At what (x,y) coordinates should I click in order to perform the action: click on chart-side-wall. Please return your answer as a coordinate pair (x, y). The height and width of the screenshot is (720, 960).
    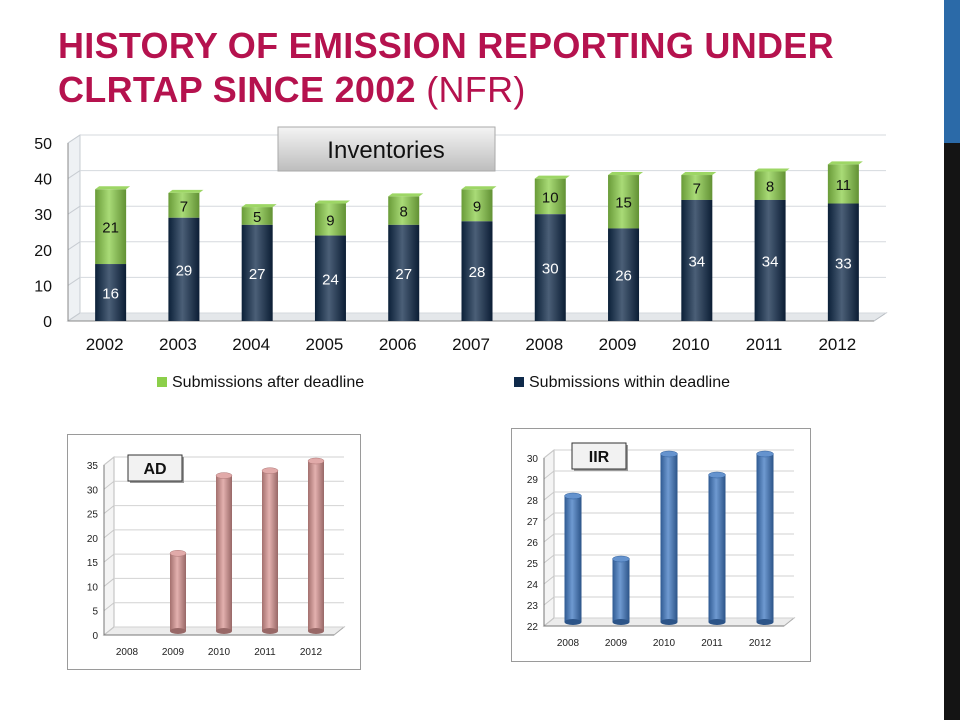
    Looking at the image, I should click on (74, 228).